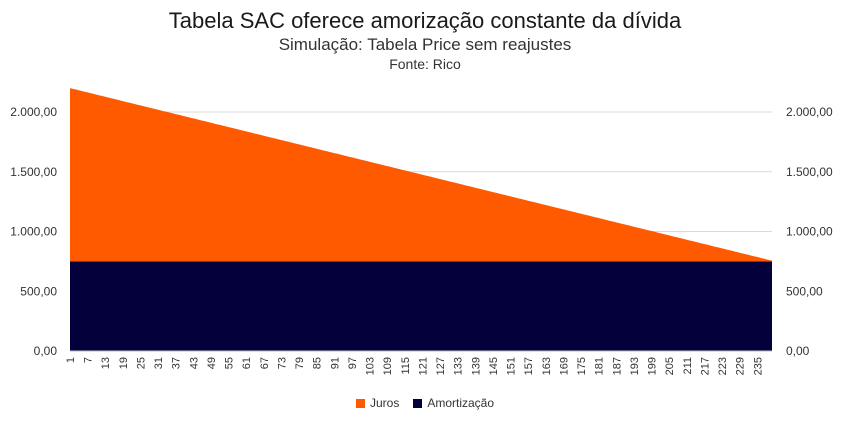 The image size is (850, 425). Describe the element at coordinates (459, 366) in the screenshot. I see `x-tick-label: 133` at that location.